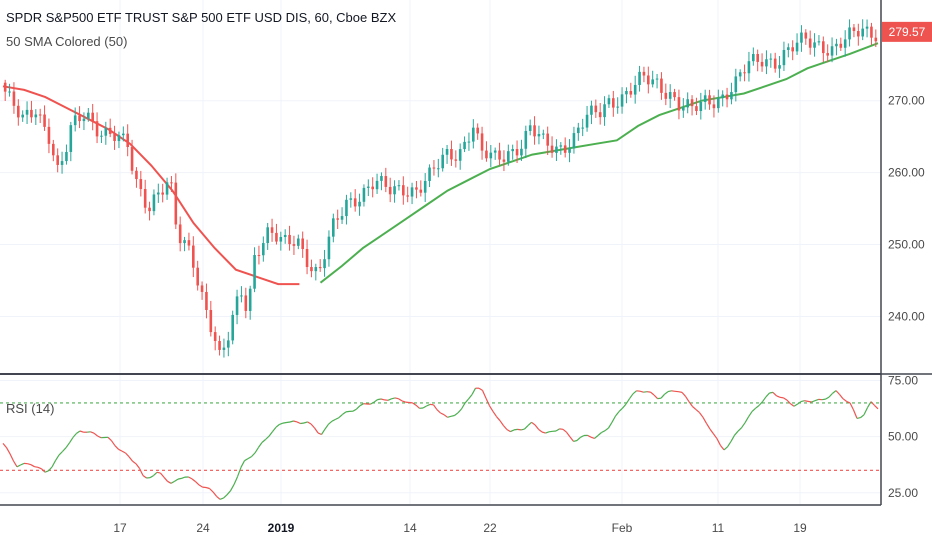 The image size is (932, 550). I want to click on time-axis: 17 24 2019 14 22 Feb 11 19, so click(460, 528).